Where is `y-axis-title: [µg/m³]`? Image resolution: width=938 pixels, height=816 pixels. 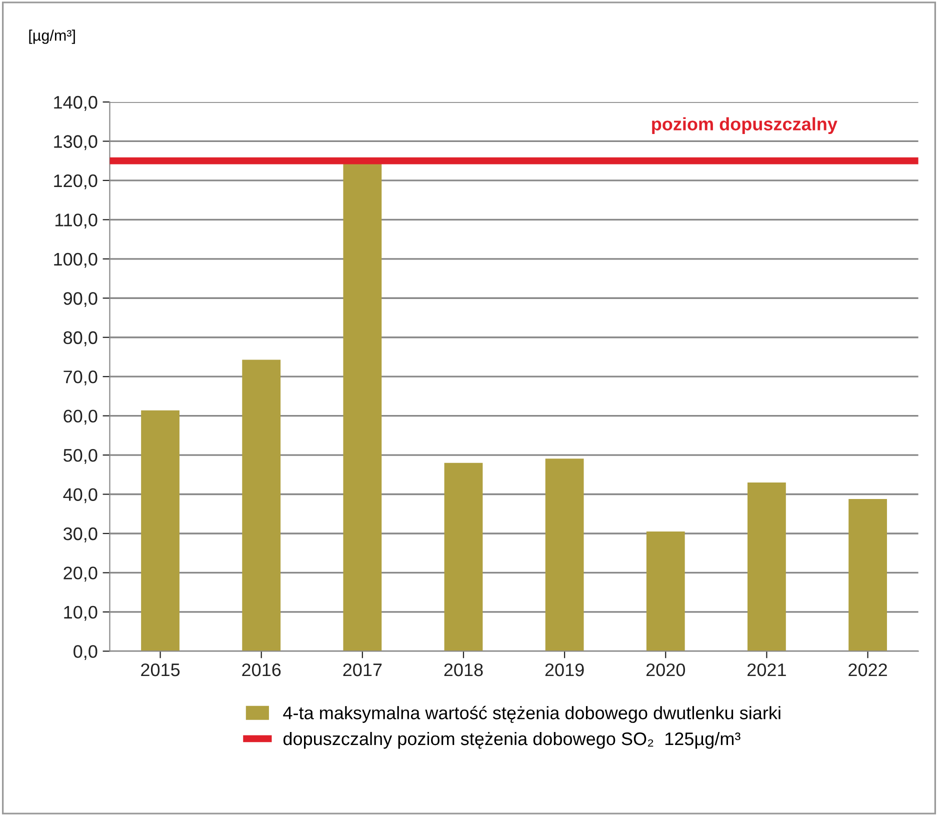 y-axis-title: [µg/m³] is located at coordinates (52, 37).